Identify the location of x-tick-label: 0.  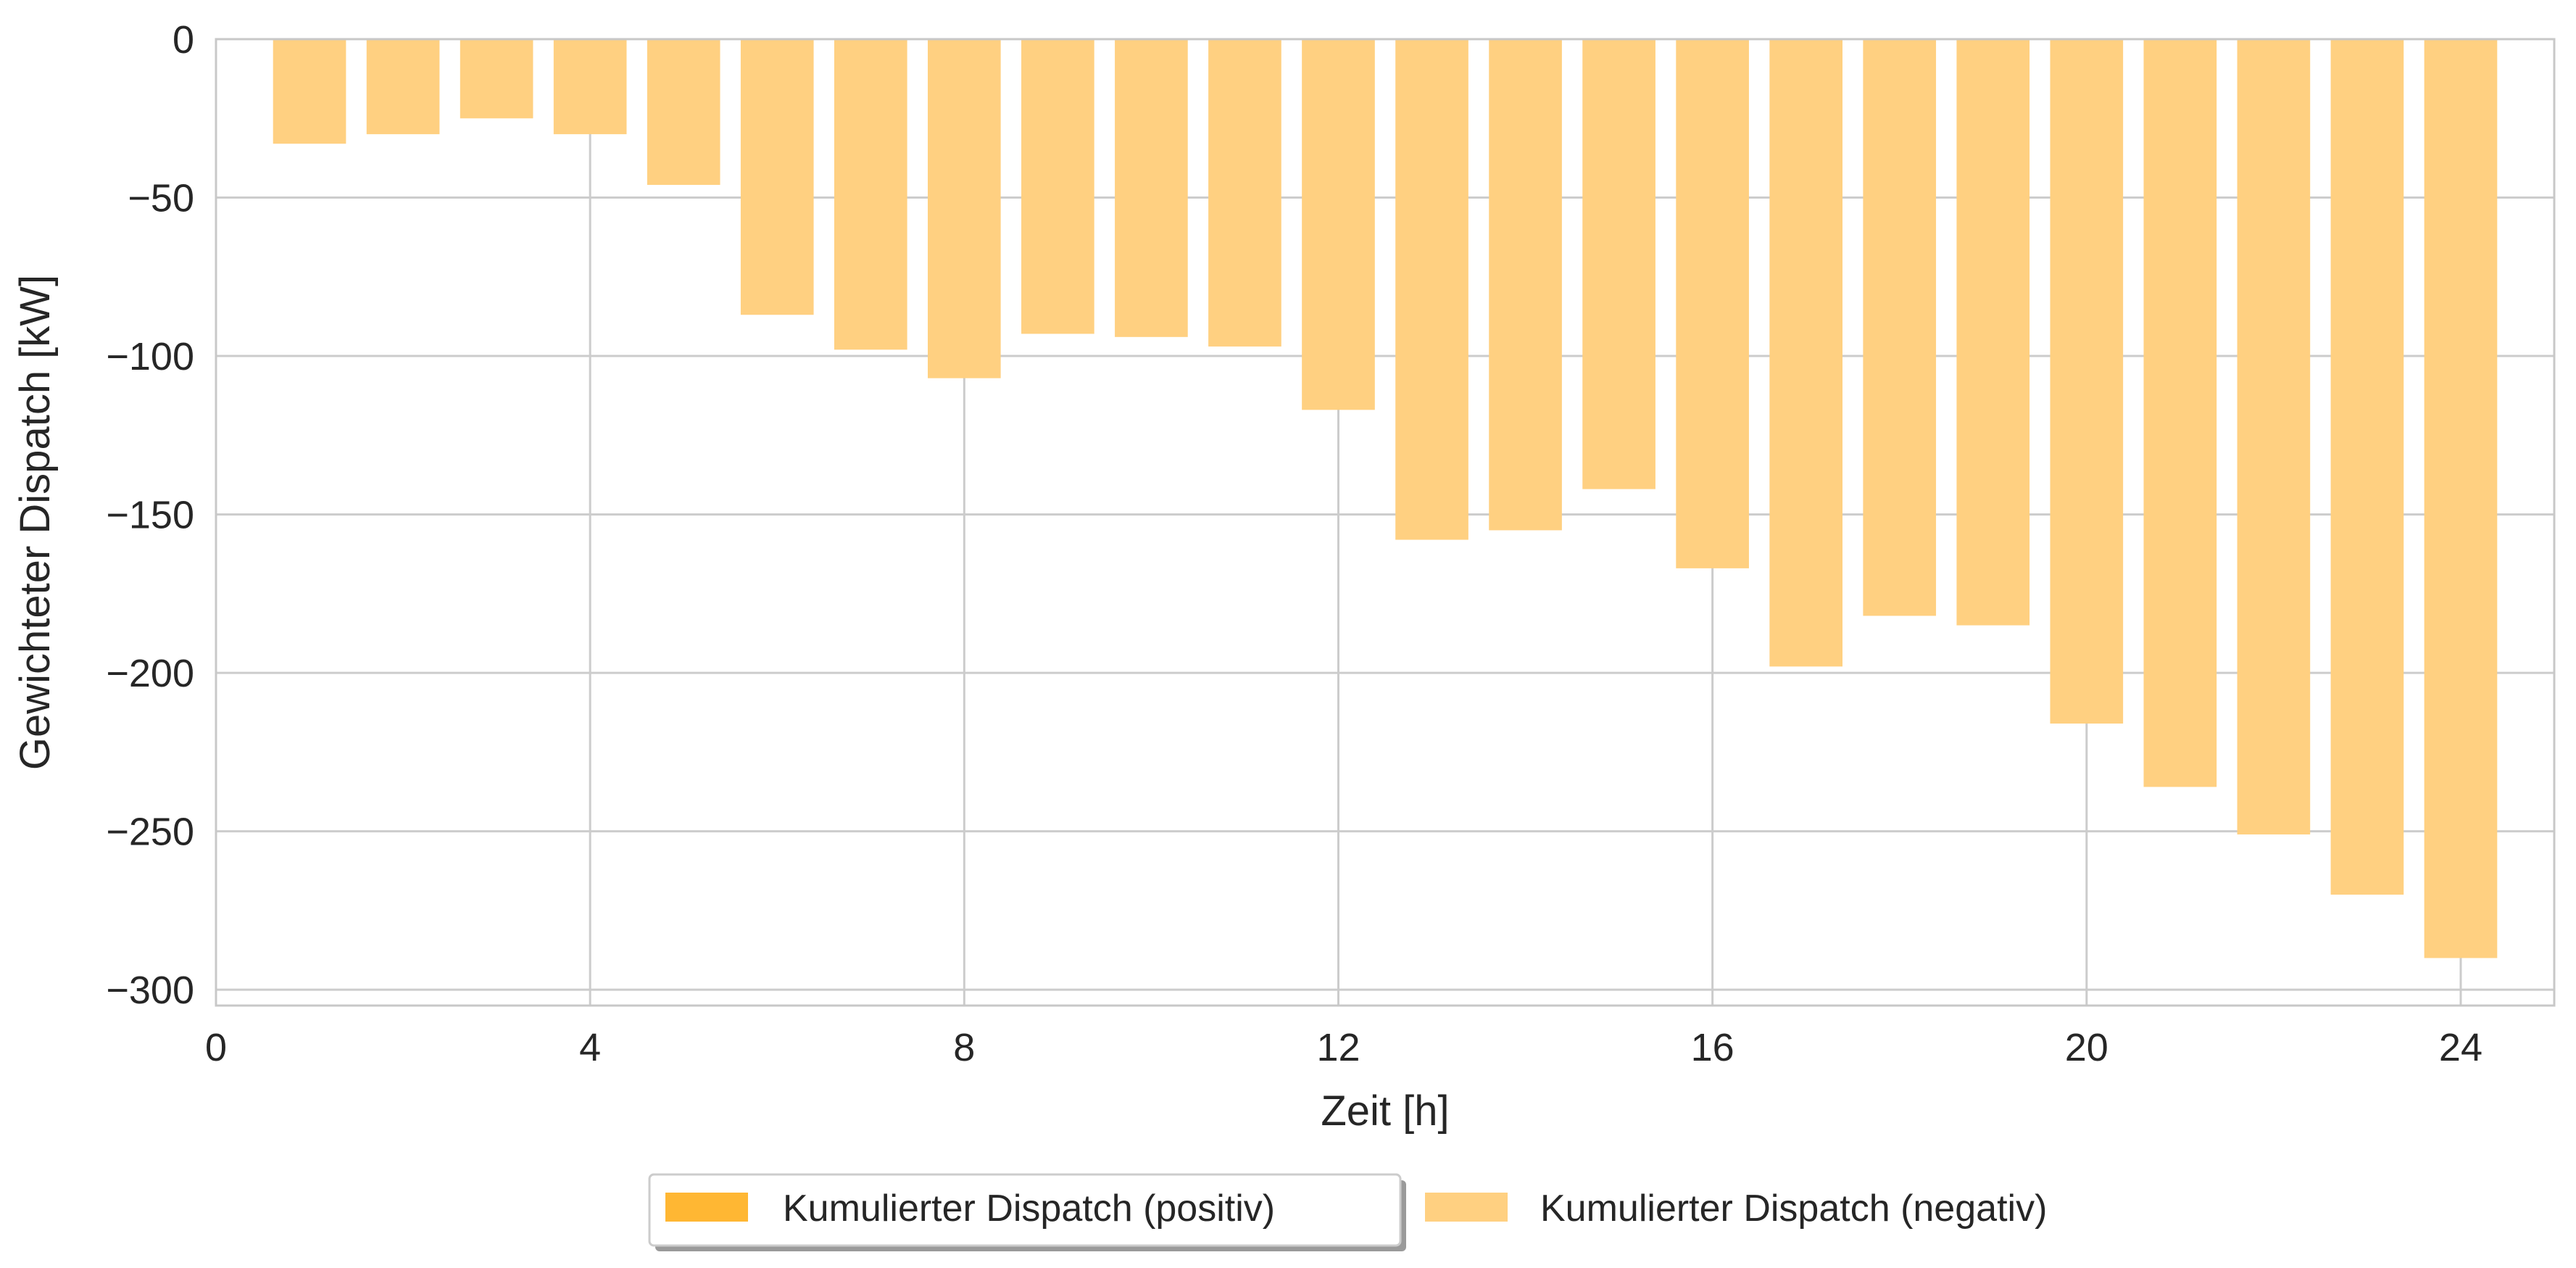
(216, 1047).